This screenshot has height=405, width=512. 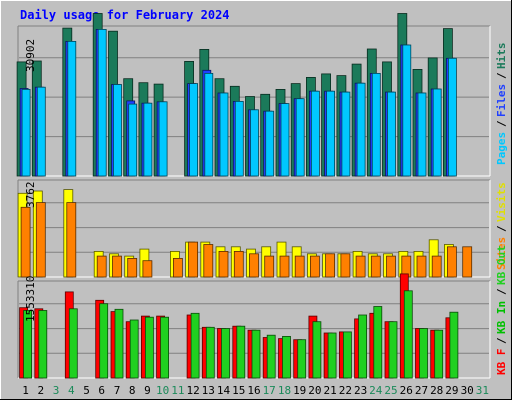 What do you see at coordinates (284, 390) in the screenshot?
I see `x-tick-label: 18` at bounding box center [284, 390].